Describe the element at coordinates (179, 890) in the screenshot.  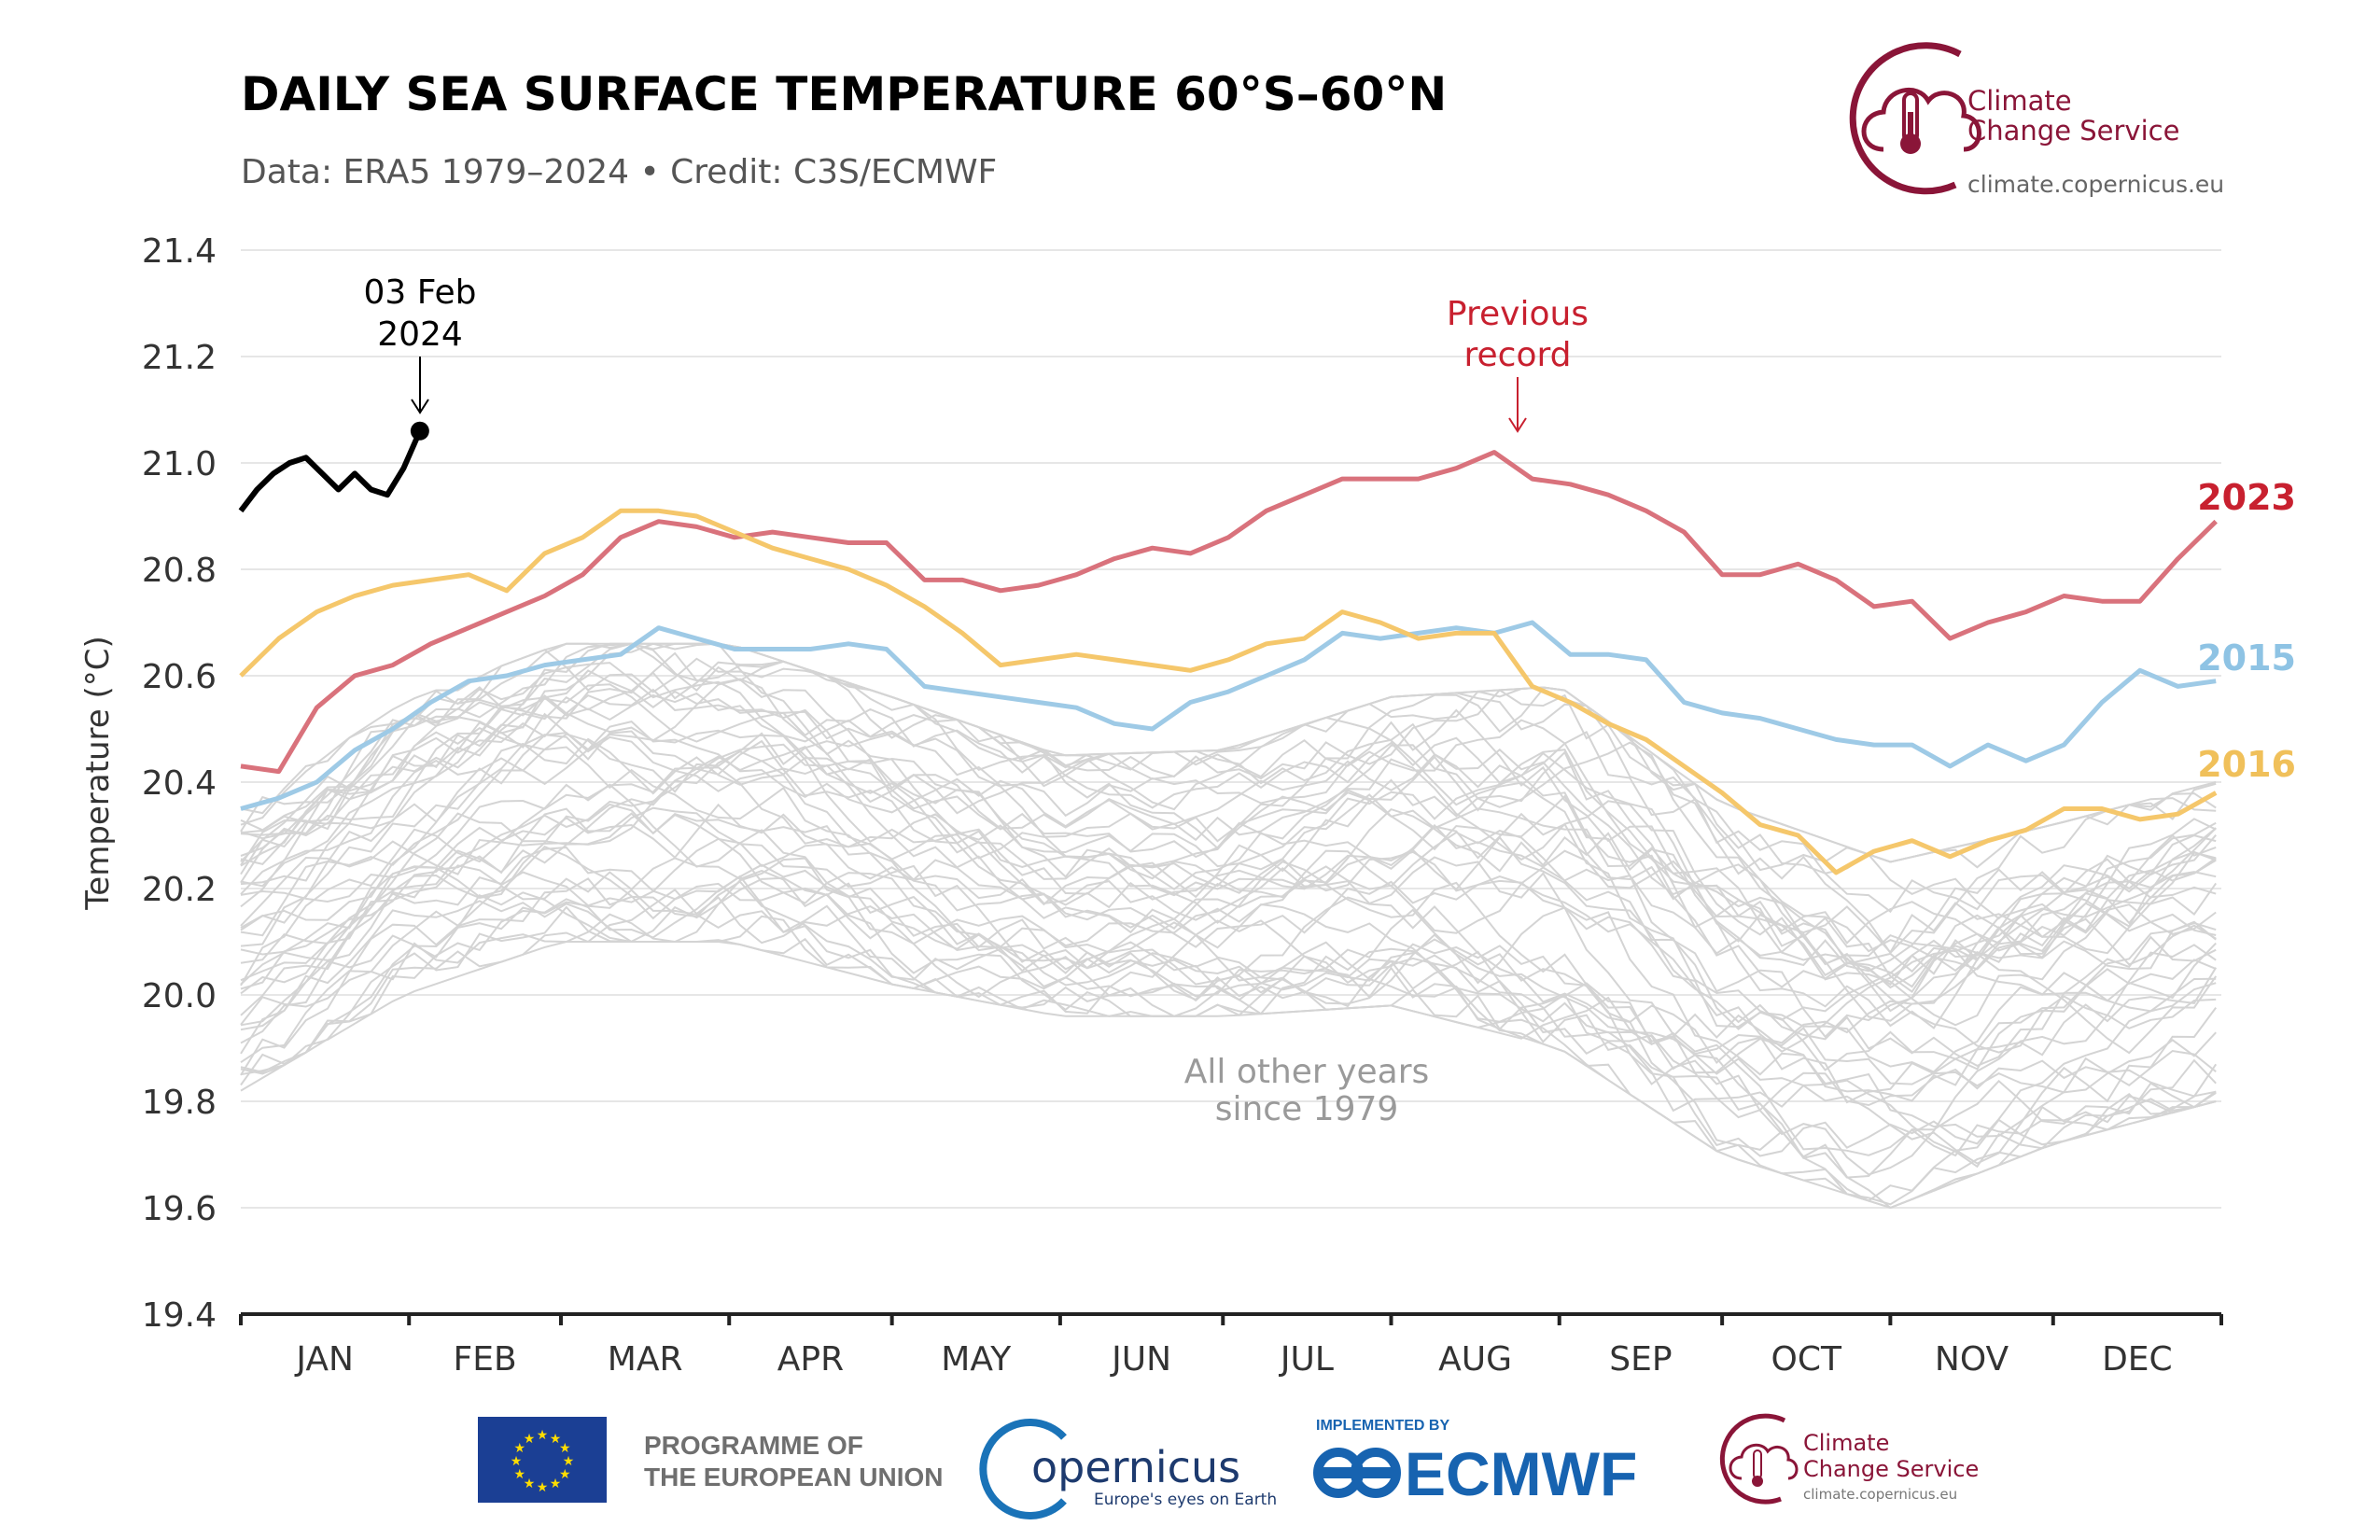
I see `y-tick-label: 20.2` at that location.